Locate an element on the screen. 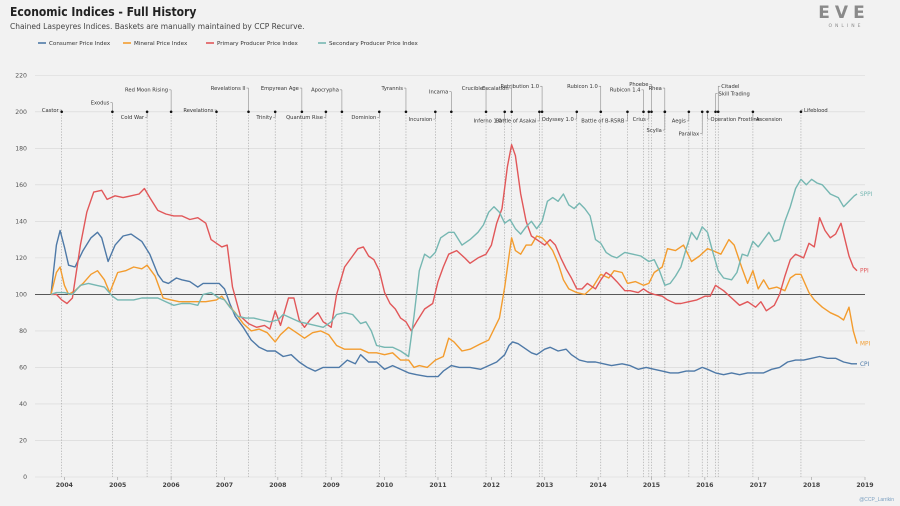  event-label: Exodus is located at coordinates (100, 103).